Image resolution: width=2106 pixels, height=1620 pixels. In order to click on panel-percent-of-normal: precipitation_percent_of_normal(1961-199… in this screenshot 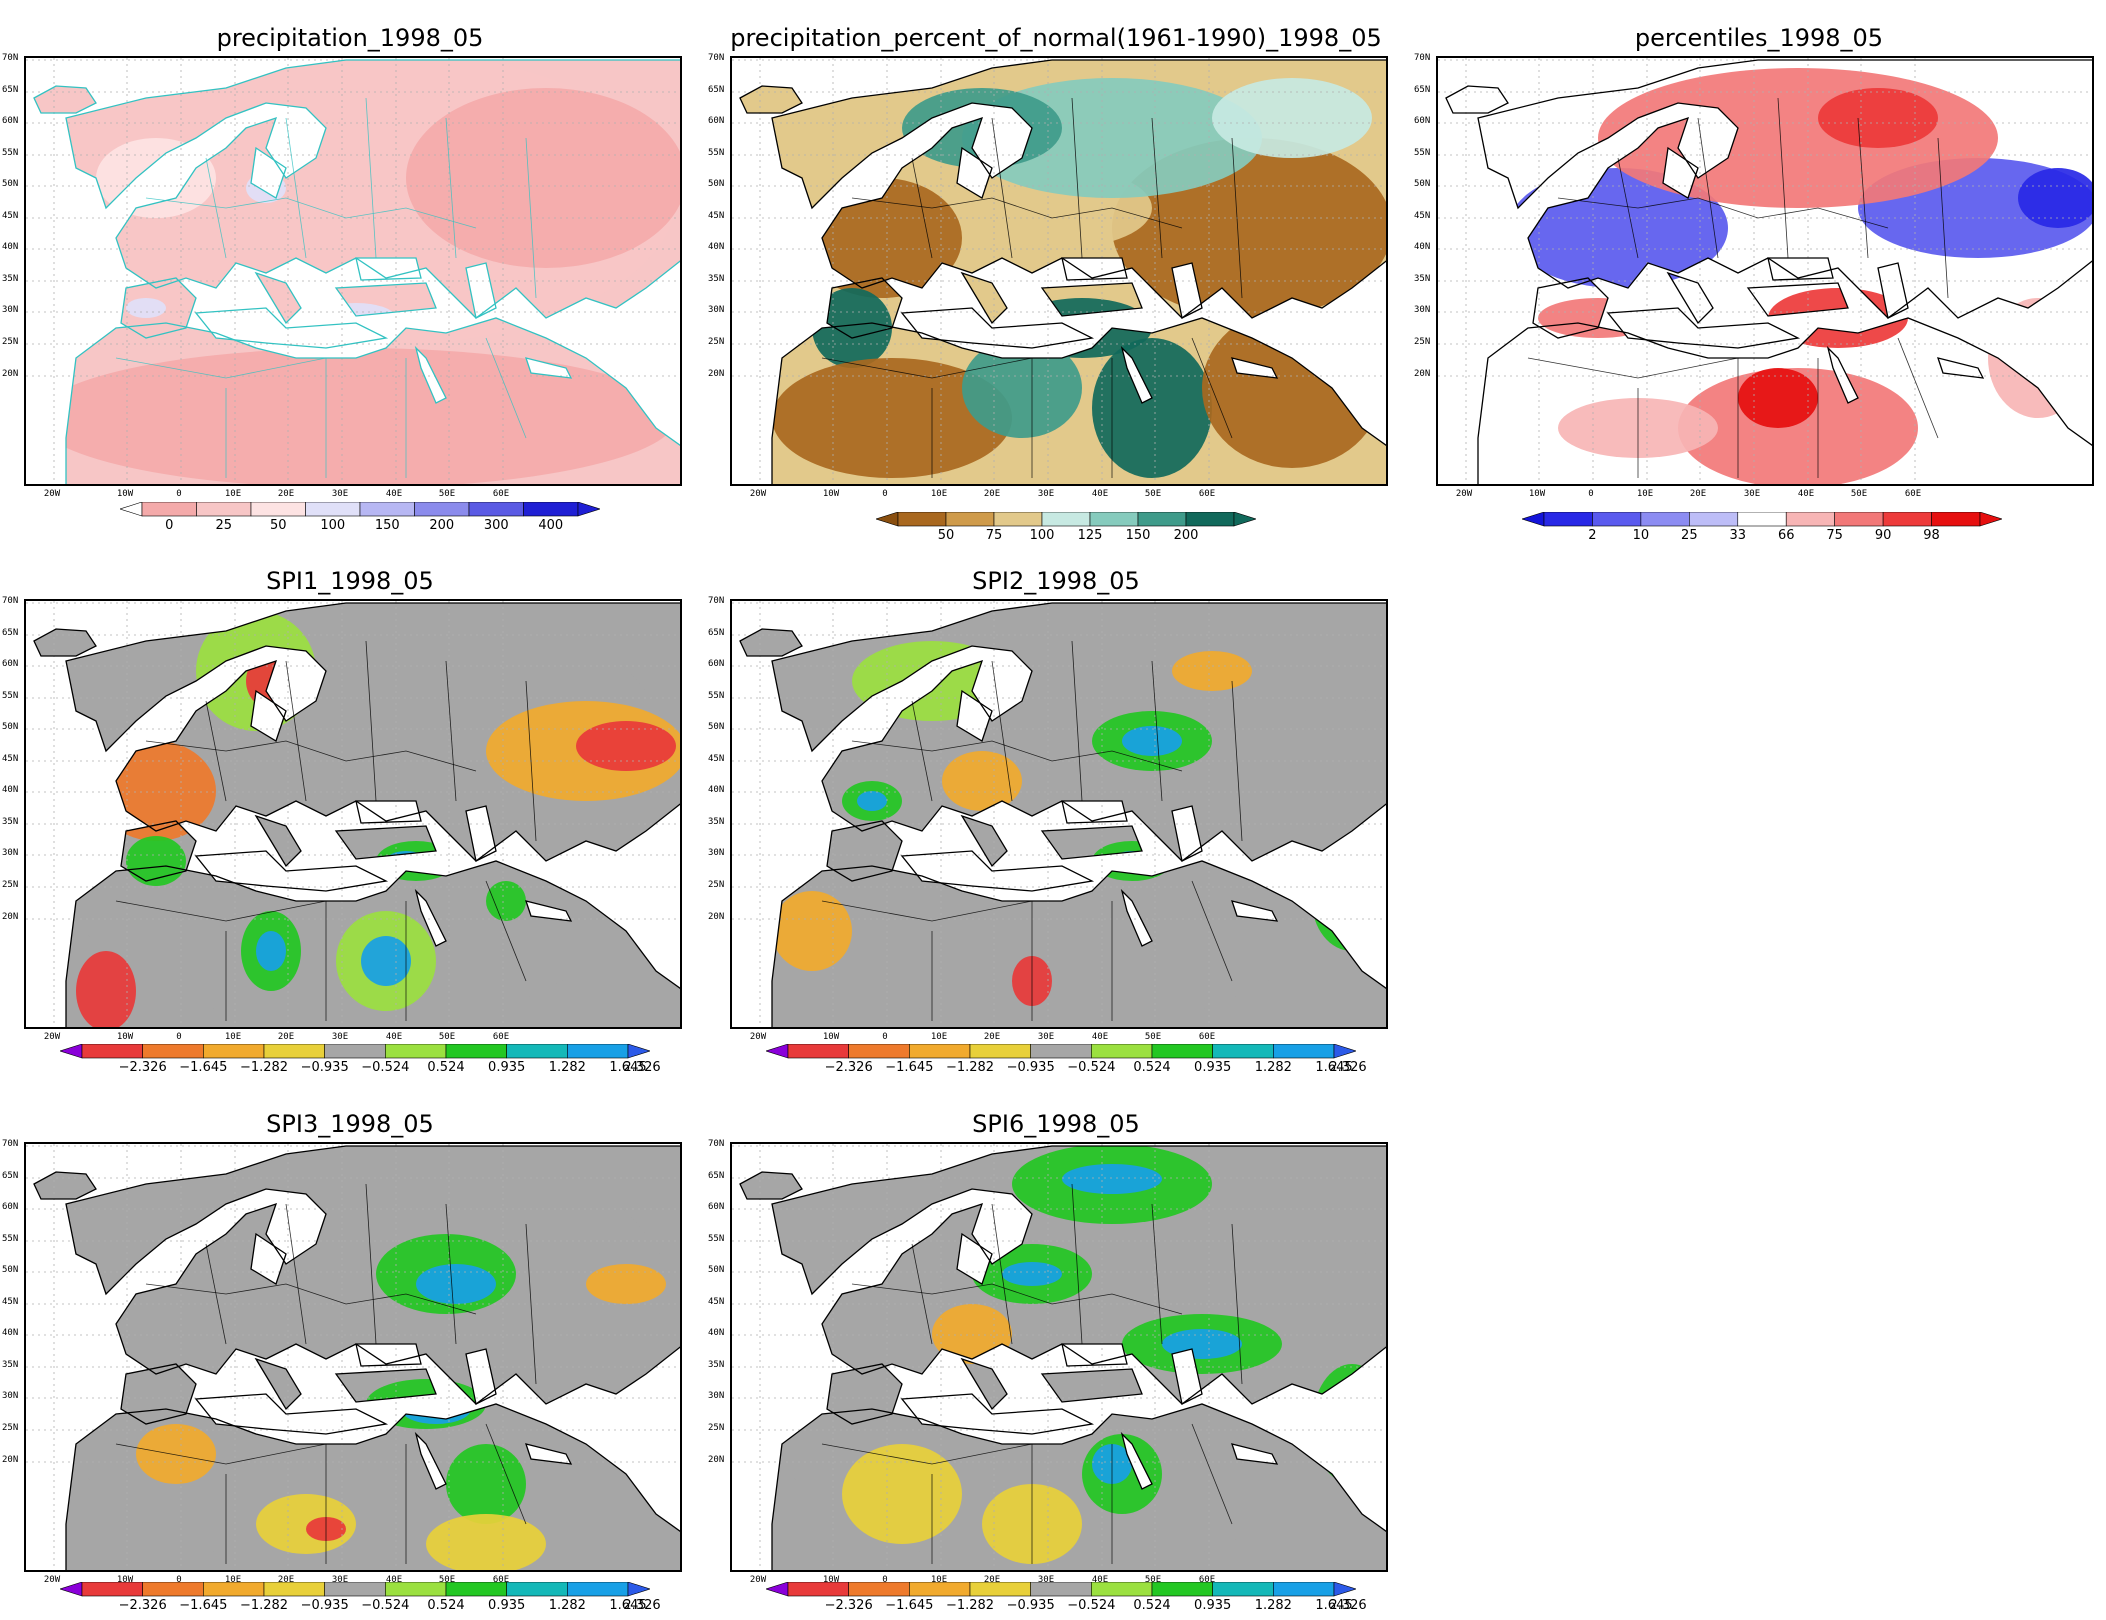, I will do `click(1056, 271)`.